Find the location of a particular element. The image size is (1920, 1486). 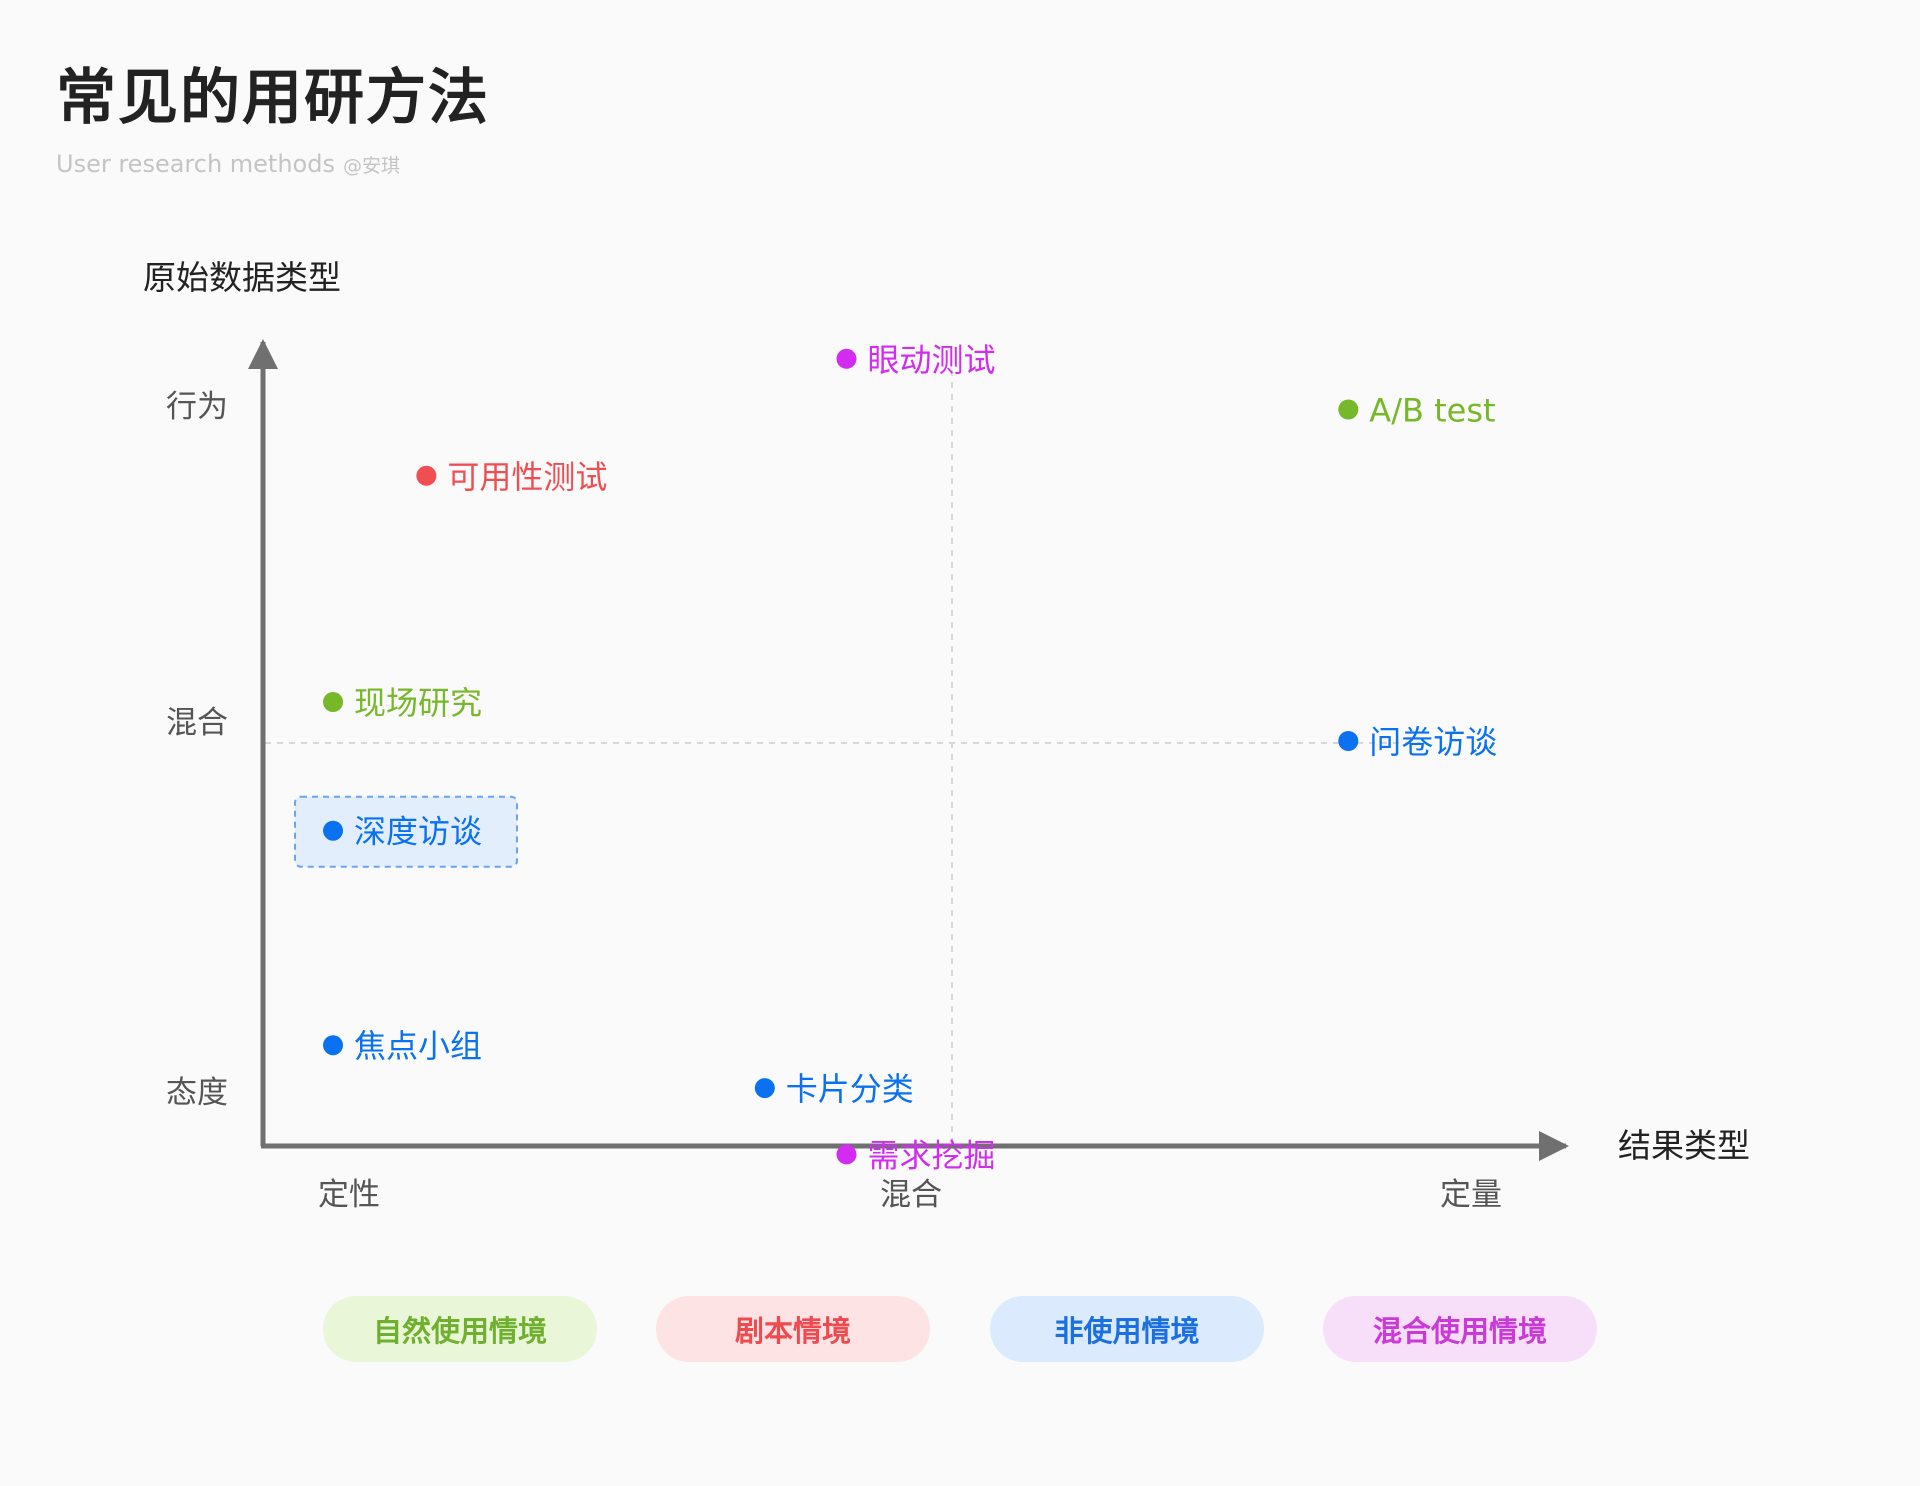

point-7-marker is located at coordinates (764, 1088).